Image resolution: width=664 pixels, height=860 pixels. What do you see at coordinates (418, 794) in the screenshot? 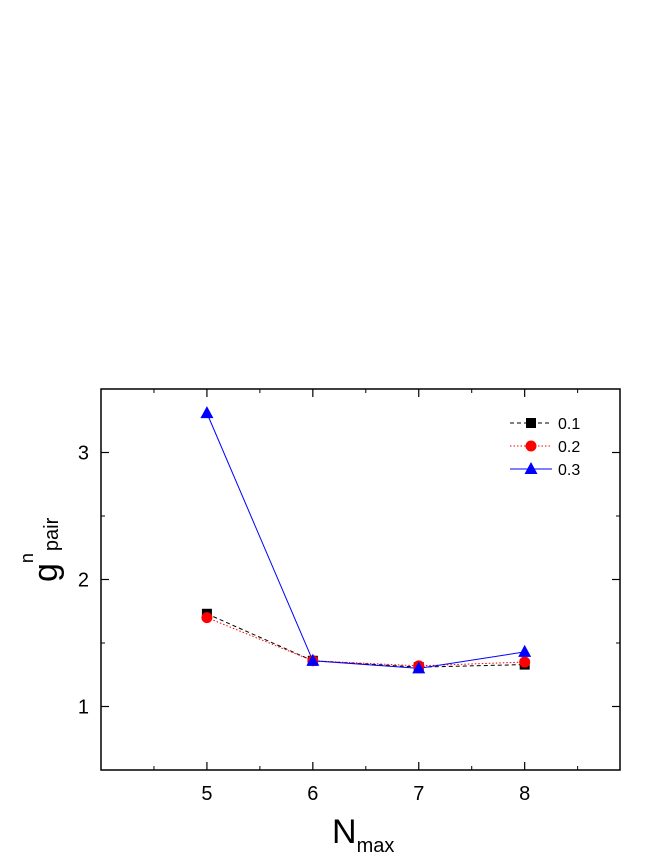
I see `x-tick-label: 7` at bounding box center [418, 794].